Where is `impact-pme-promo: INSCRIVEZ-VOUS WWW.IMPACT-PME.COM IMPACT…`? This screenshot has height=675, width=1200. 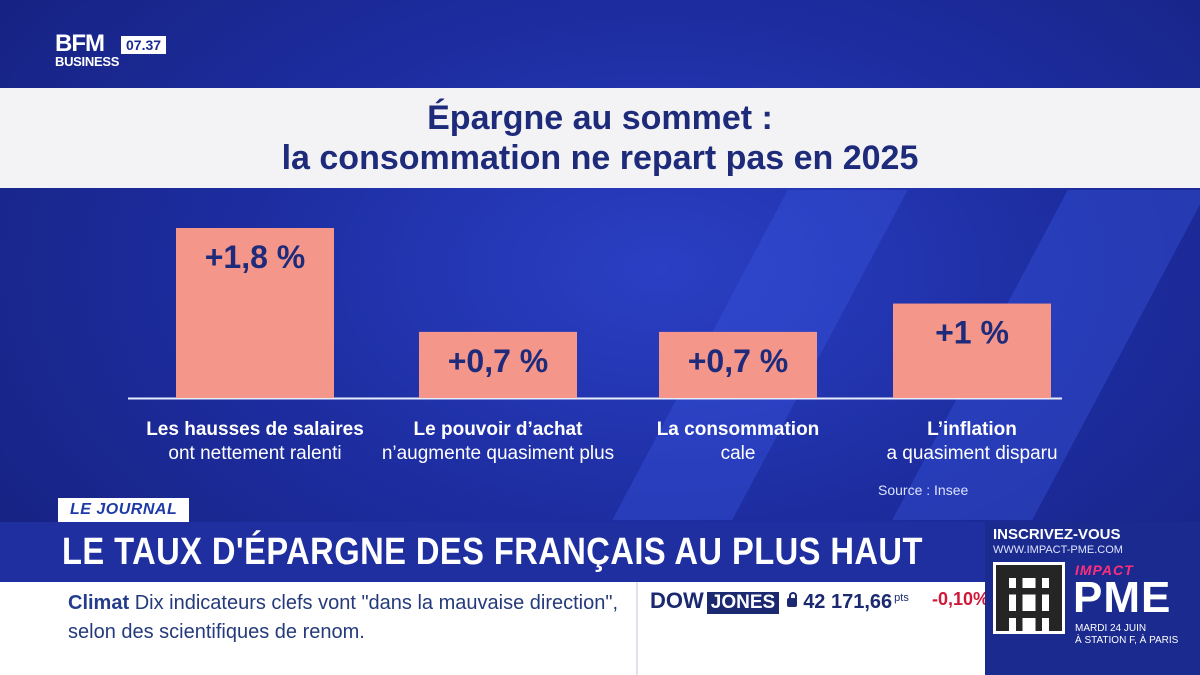 impact-pme-promo: INSCRIVEZ-VOUS WWW.IMPACT-PME.COM IMPACT… is located at coordinates (1092, 598).